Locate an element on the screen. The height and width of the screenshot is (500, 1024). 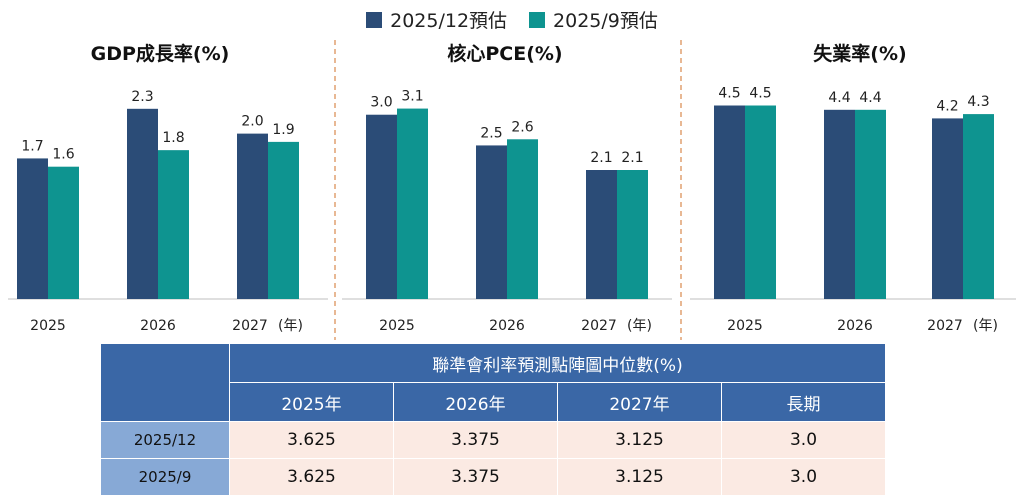
table-corner is located at coordinates (165, 382).